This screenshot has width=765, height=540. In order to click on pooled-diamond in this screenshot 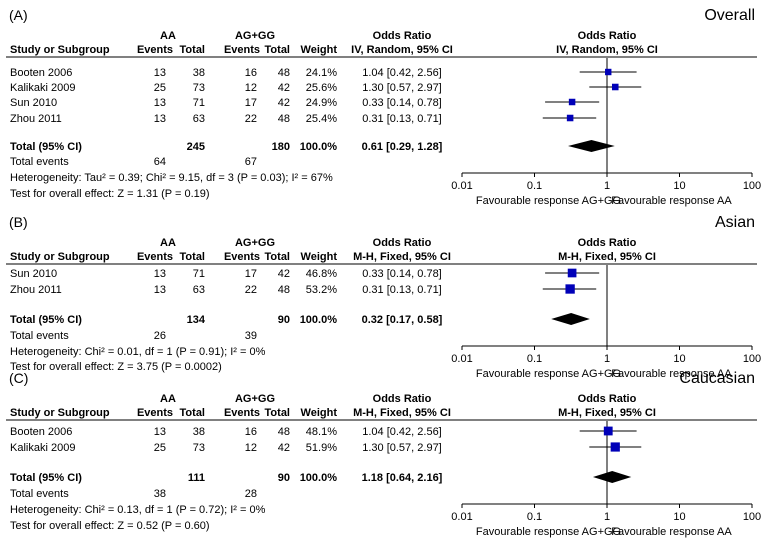, I will do `click(591, 146)`.